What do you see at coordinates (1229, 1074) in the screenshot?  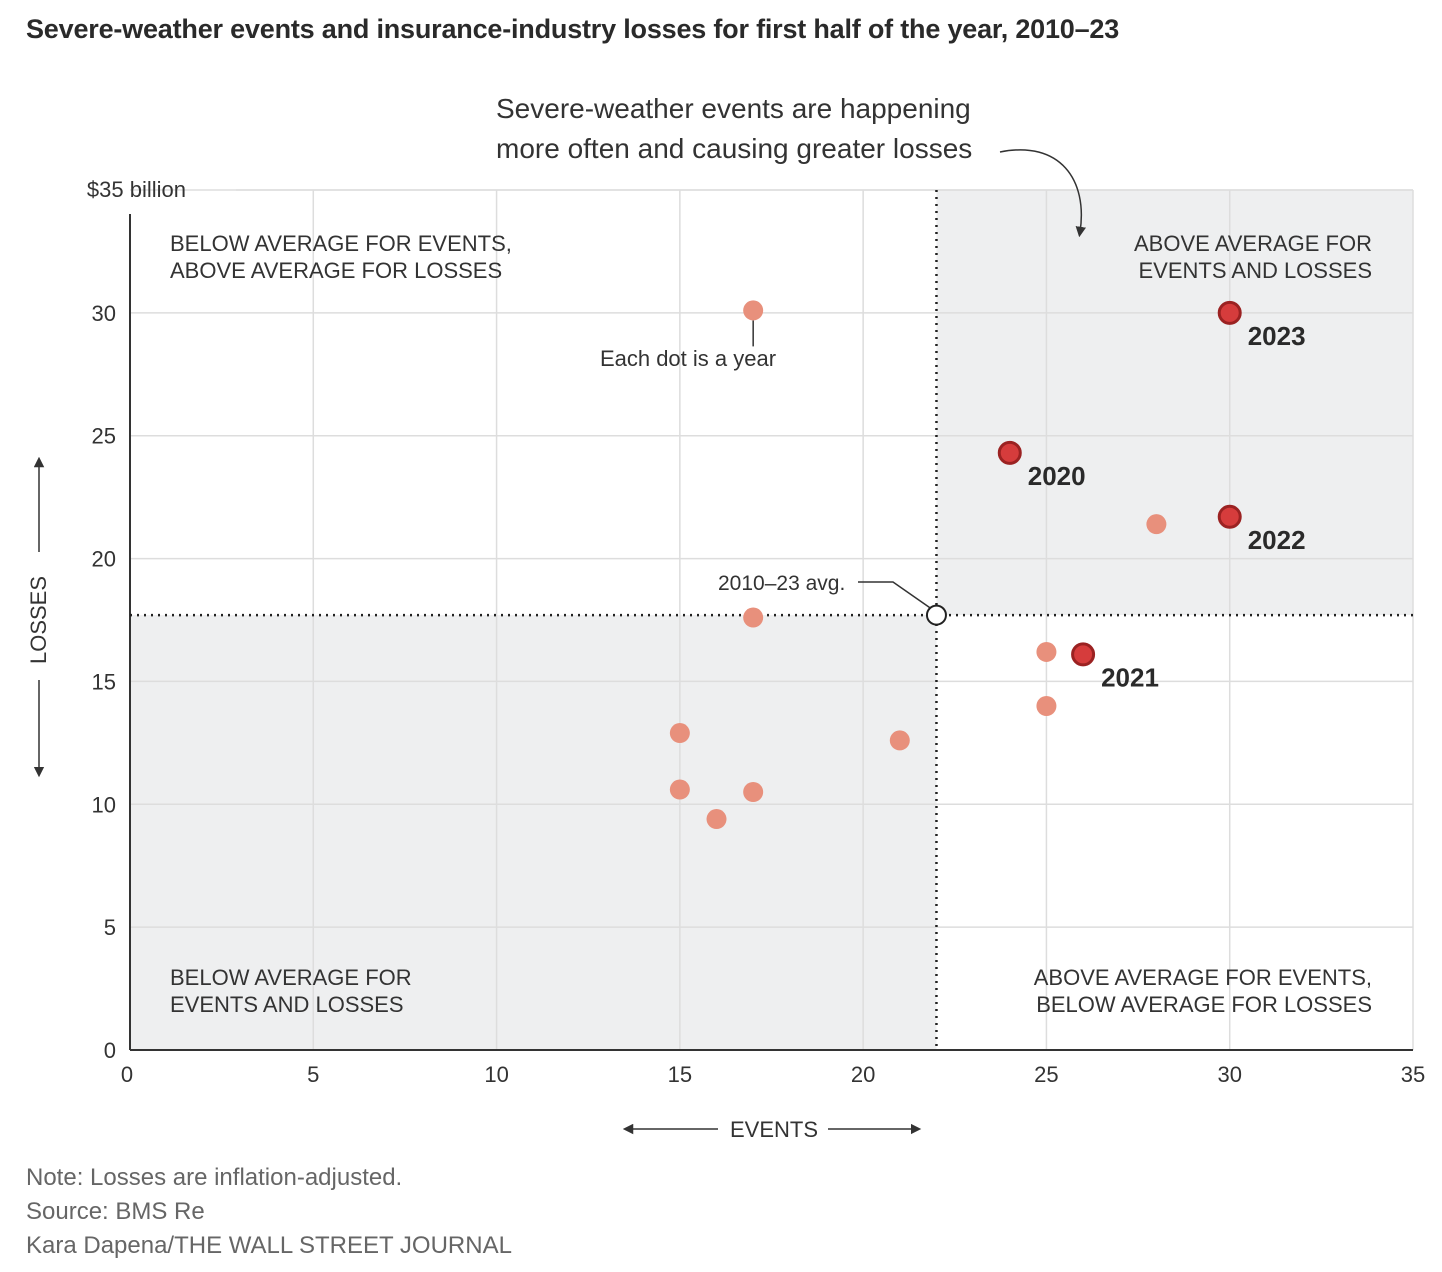 I see `x-tick-label: 30` at bounding box center [1229, 1074].